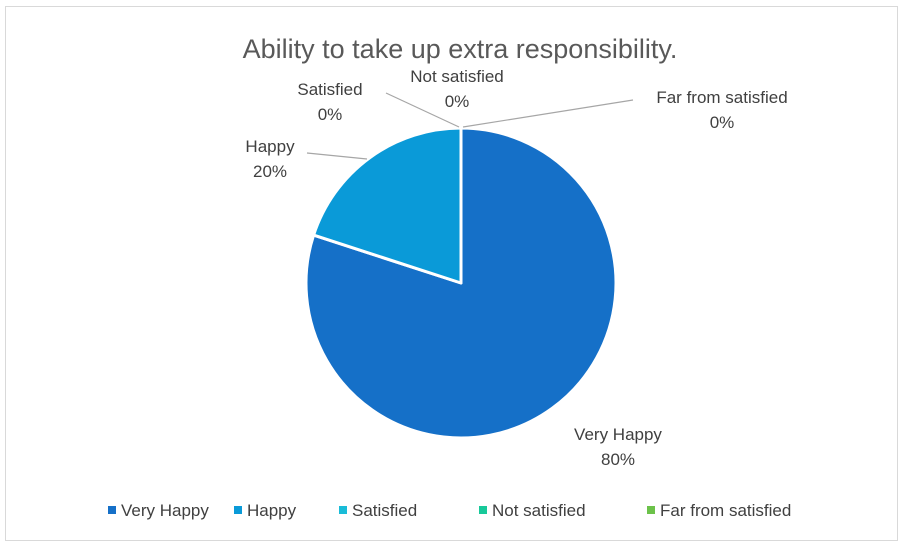  I want to click on pie-slice-happy, so click(387, 205).